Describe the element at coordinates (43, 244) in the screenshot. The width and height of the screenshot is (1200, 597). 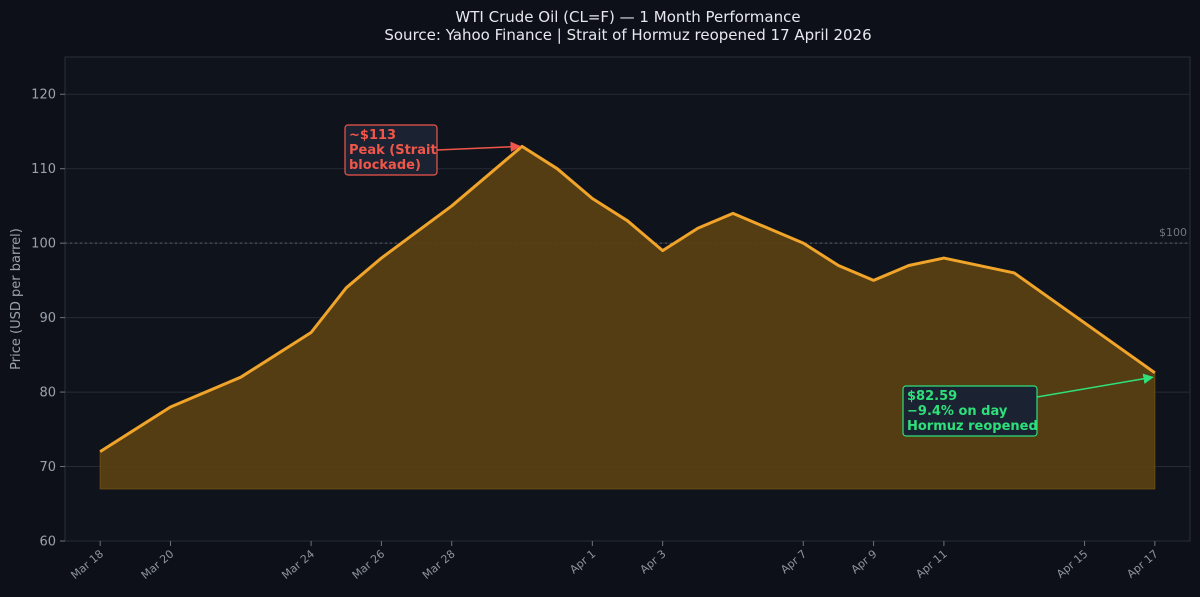
I see `y-tick-label: 100` at that location.